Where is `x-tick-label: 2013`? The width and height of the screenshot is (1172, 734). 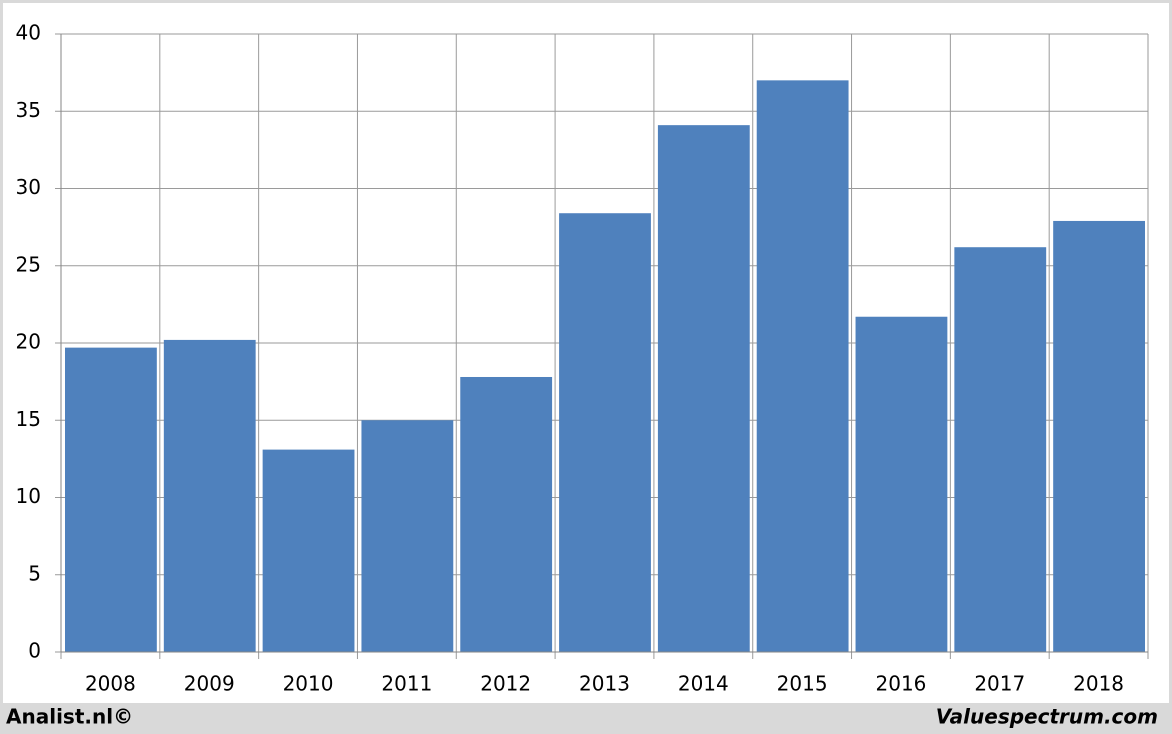 x-tick-label: 2013 is located at coordinates (604, 684).